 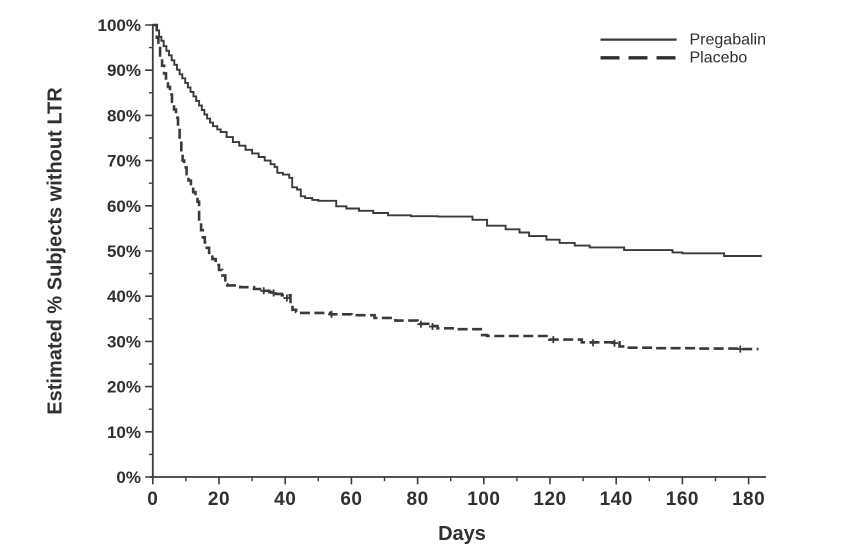 I want to click on svg-text: 80%, so click(x=124, y=115).